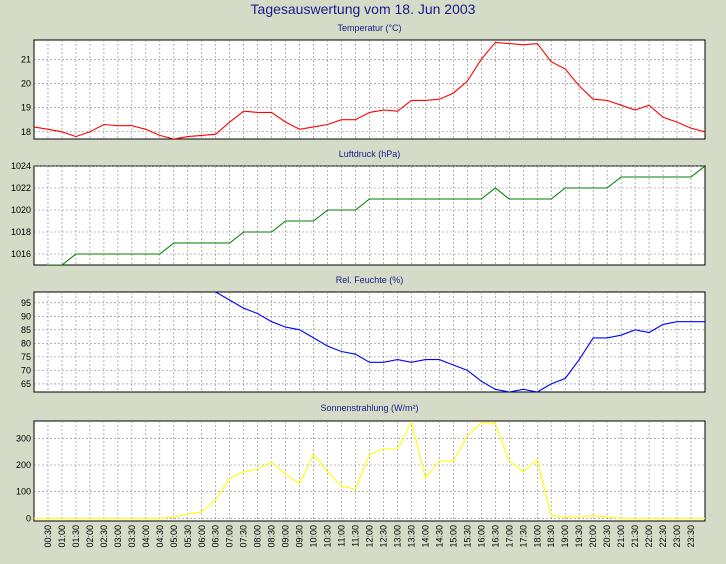  Describe the element at coordinates (62, 536) in the screenshot. I see `x-tick-label: 01:00` at that location.